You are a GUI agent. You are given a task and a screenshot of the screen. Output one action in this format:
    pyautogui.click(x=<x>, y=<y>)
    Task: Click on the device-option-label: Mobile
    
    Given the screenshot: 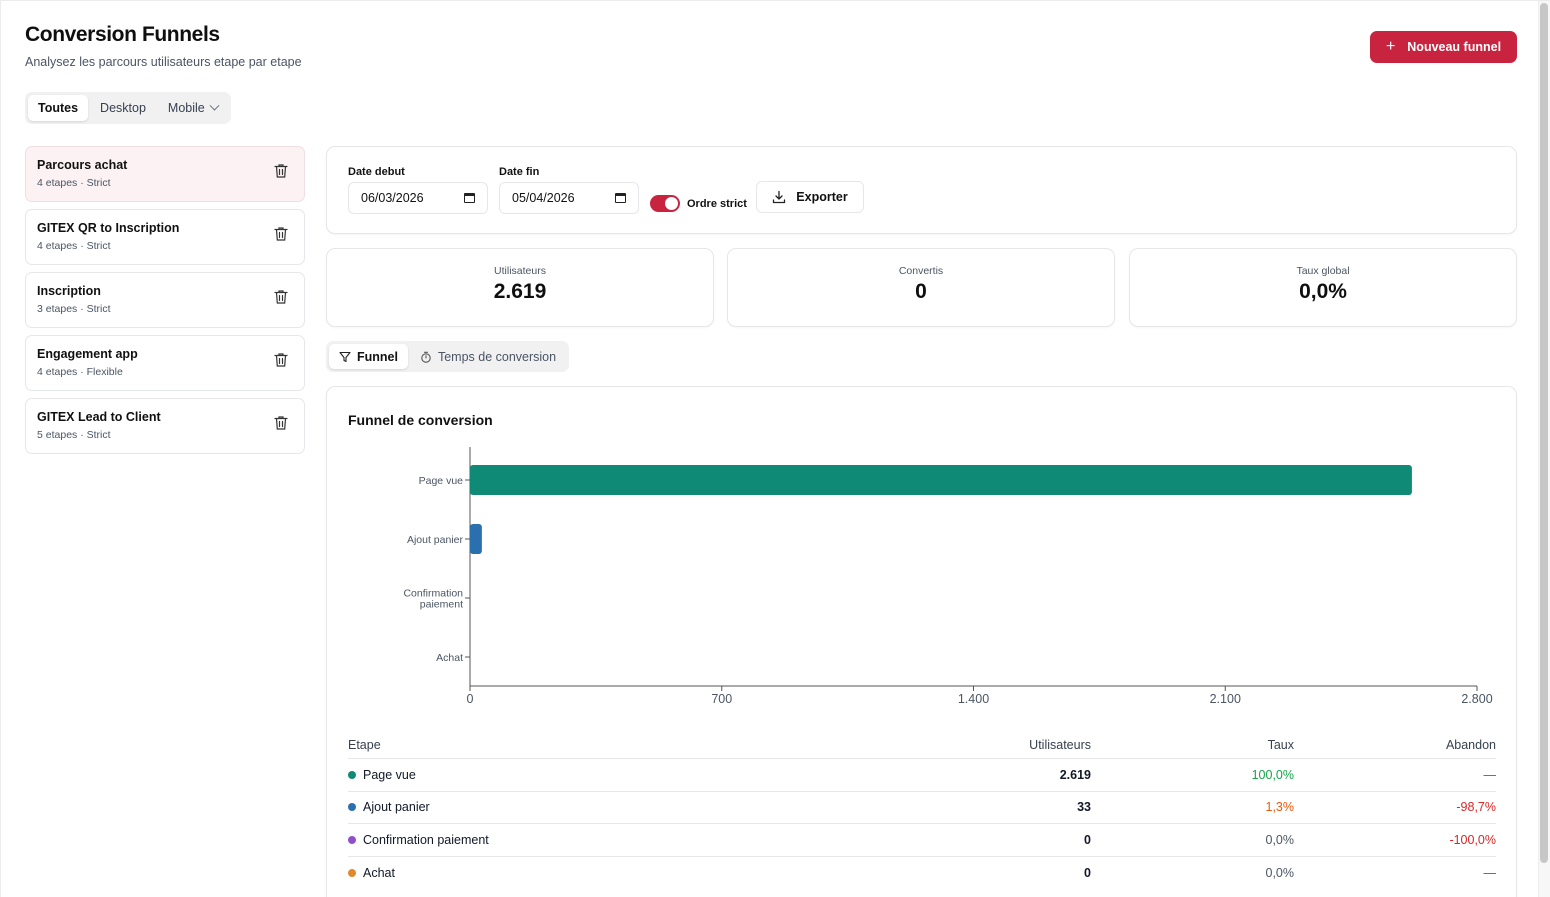 What is the action you would take?
    pyautogui.click(x=186, y=108)
    